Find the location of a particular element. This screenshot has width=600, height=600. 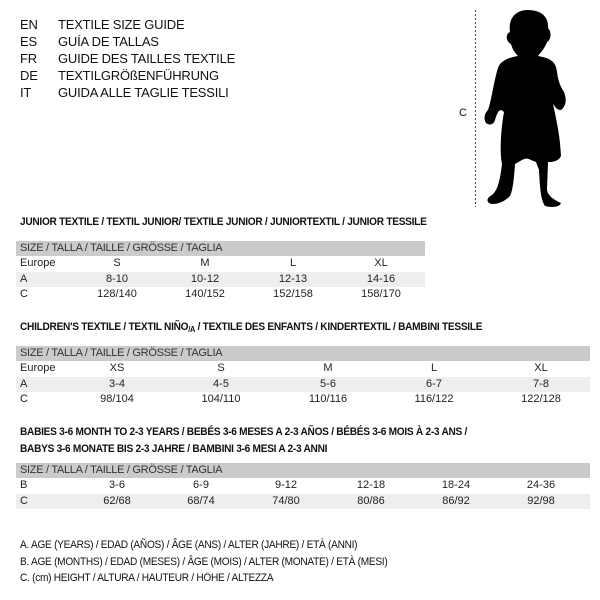

table-cell: 158/170 is located at coordinates (381, 294).